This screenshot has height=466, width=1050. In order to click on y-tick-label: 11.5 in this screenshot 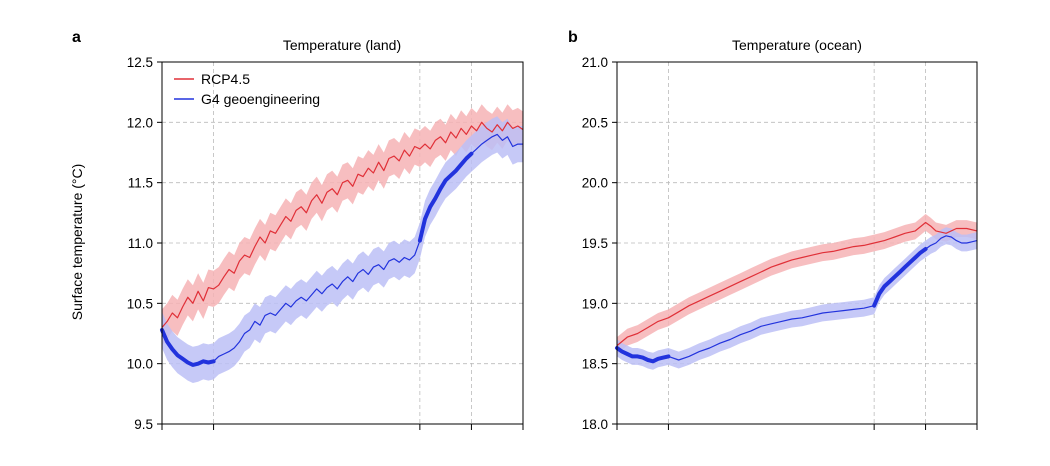, I will do `click(140, 183)`.